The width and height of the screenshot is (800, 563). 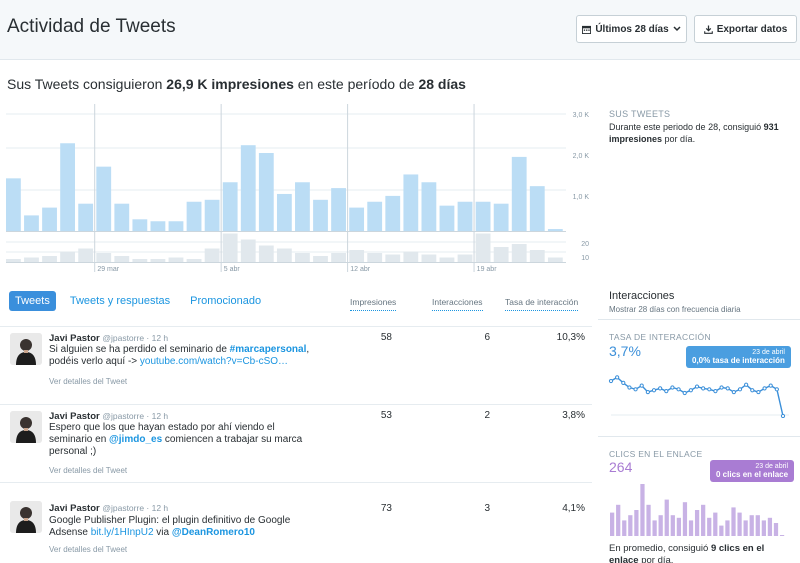 What do you see at coordinates (32, 301) in the screenshot?
I see `tab-tweets: Tweets` at bounding box center [32, 301].